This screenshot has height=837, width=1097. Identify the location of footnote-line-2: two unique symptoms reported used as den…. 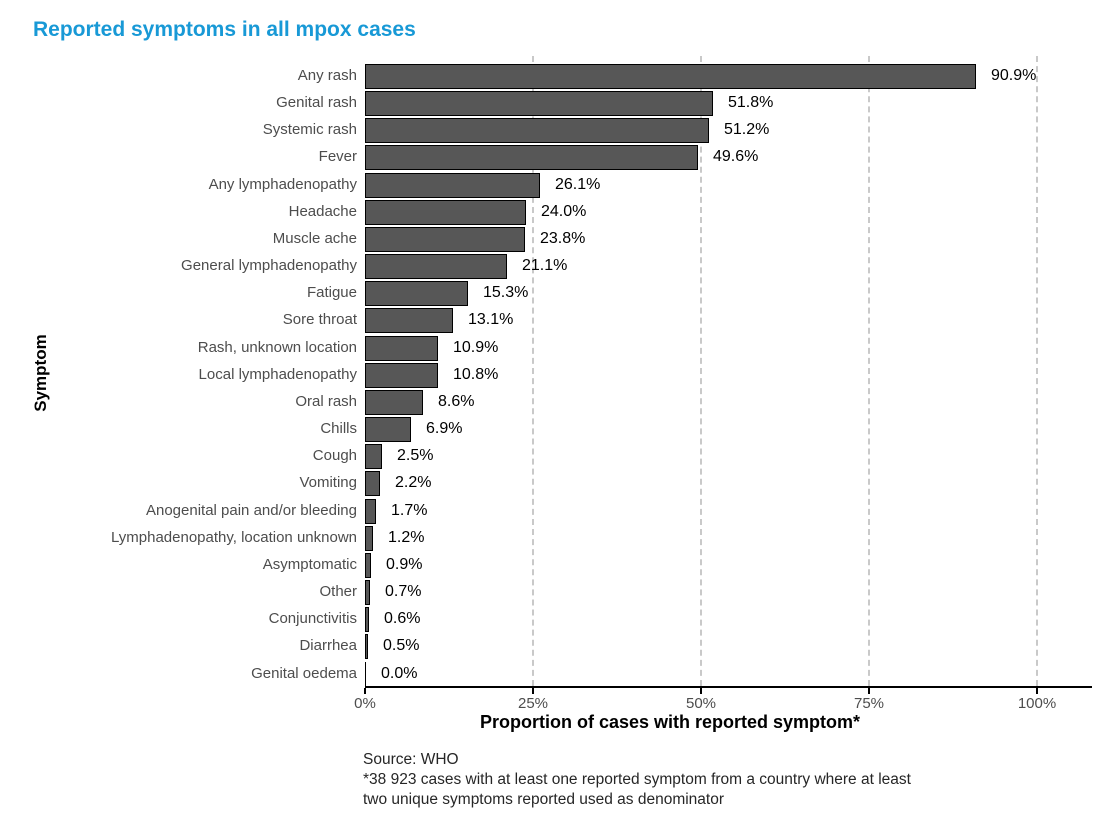
(544, 799).